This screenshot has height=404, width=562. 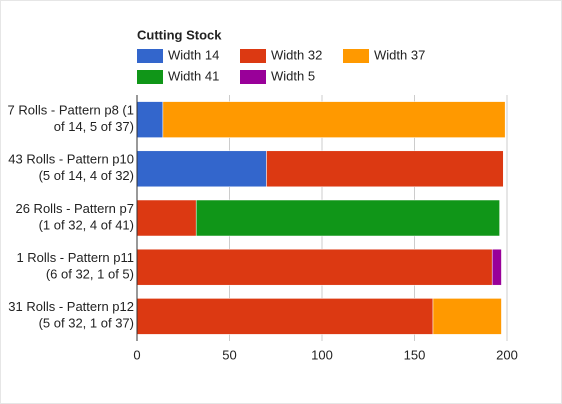 I want to click on y-tick-label: 43 Rolls - Pattern p10 (5 of 14, 4 of 32), so click(x=71, y=168).